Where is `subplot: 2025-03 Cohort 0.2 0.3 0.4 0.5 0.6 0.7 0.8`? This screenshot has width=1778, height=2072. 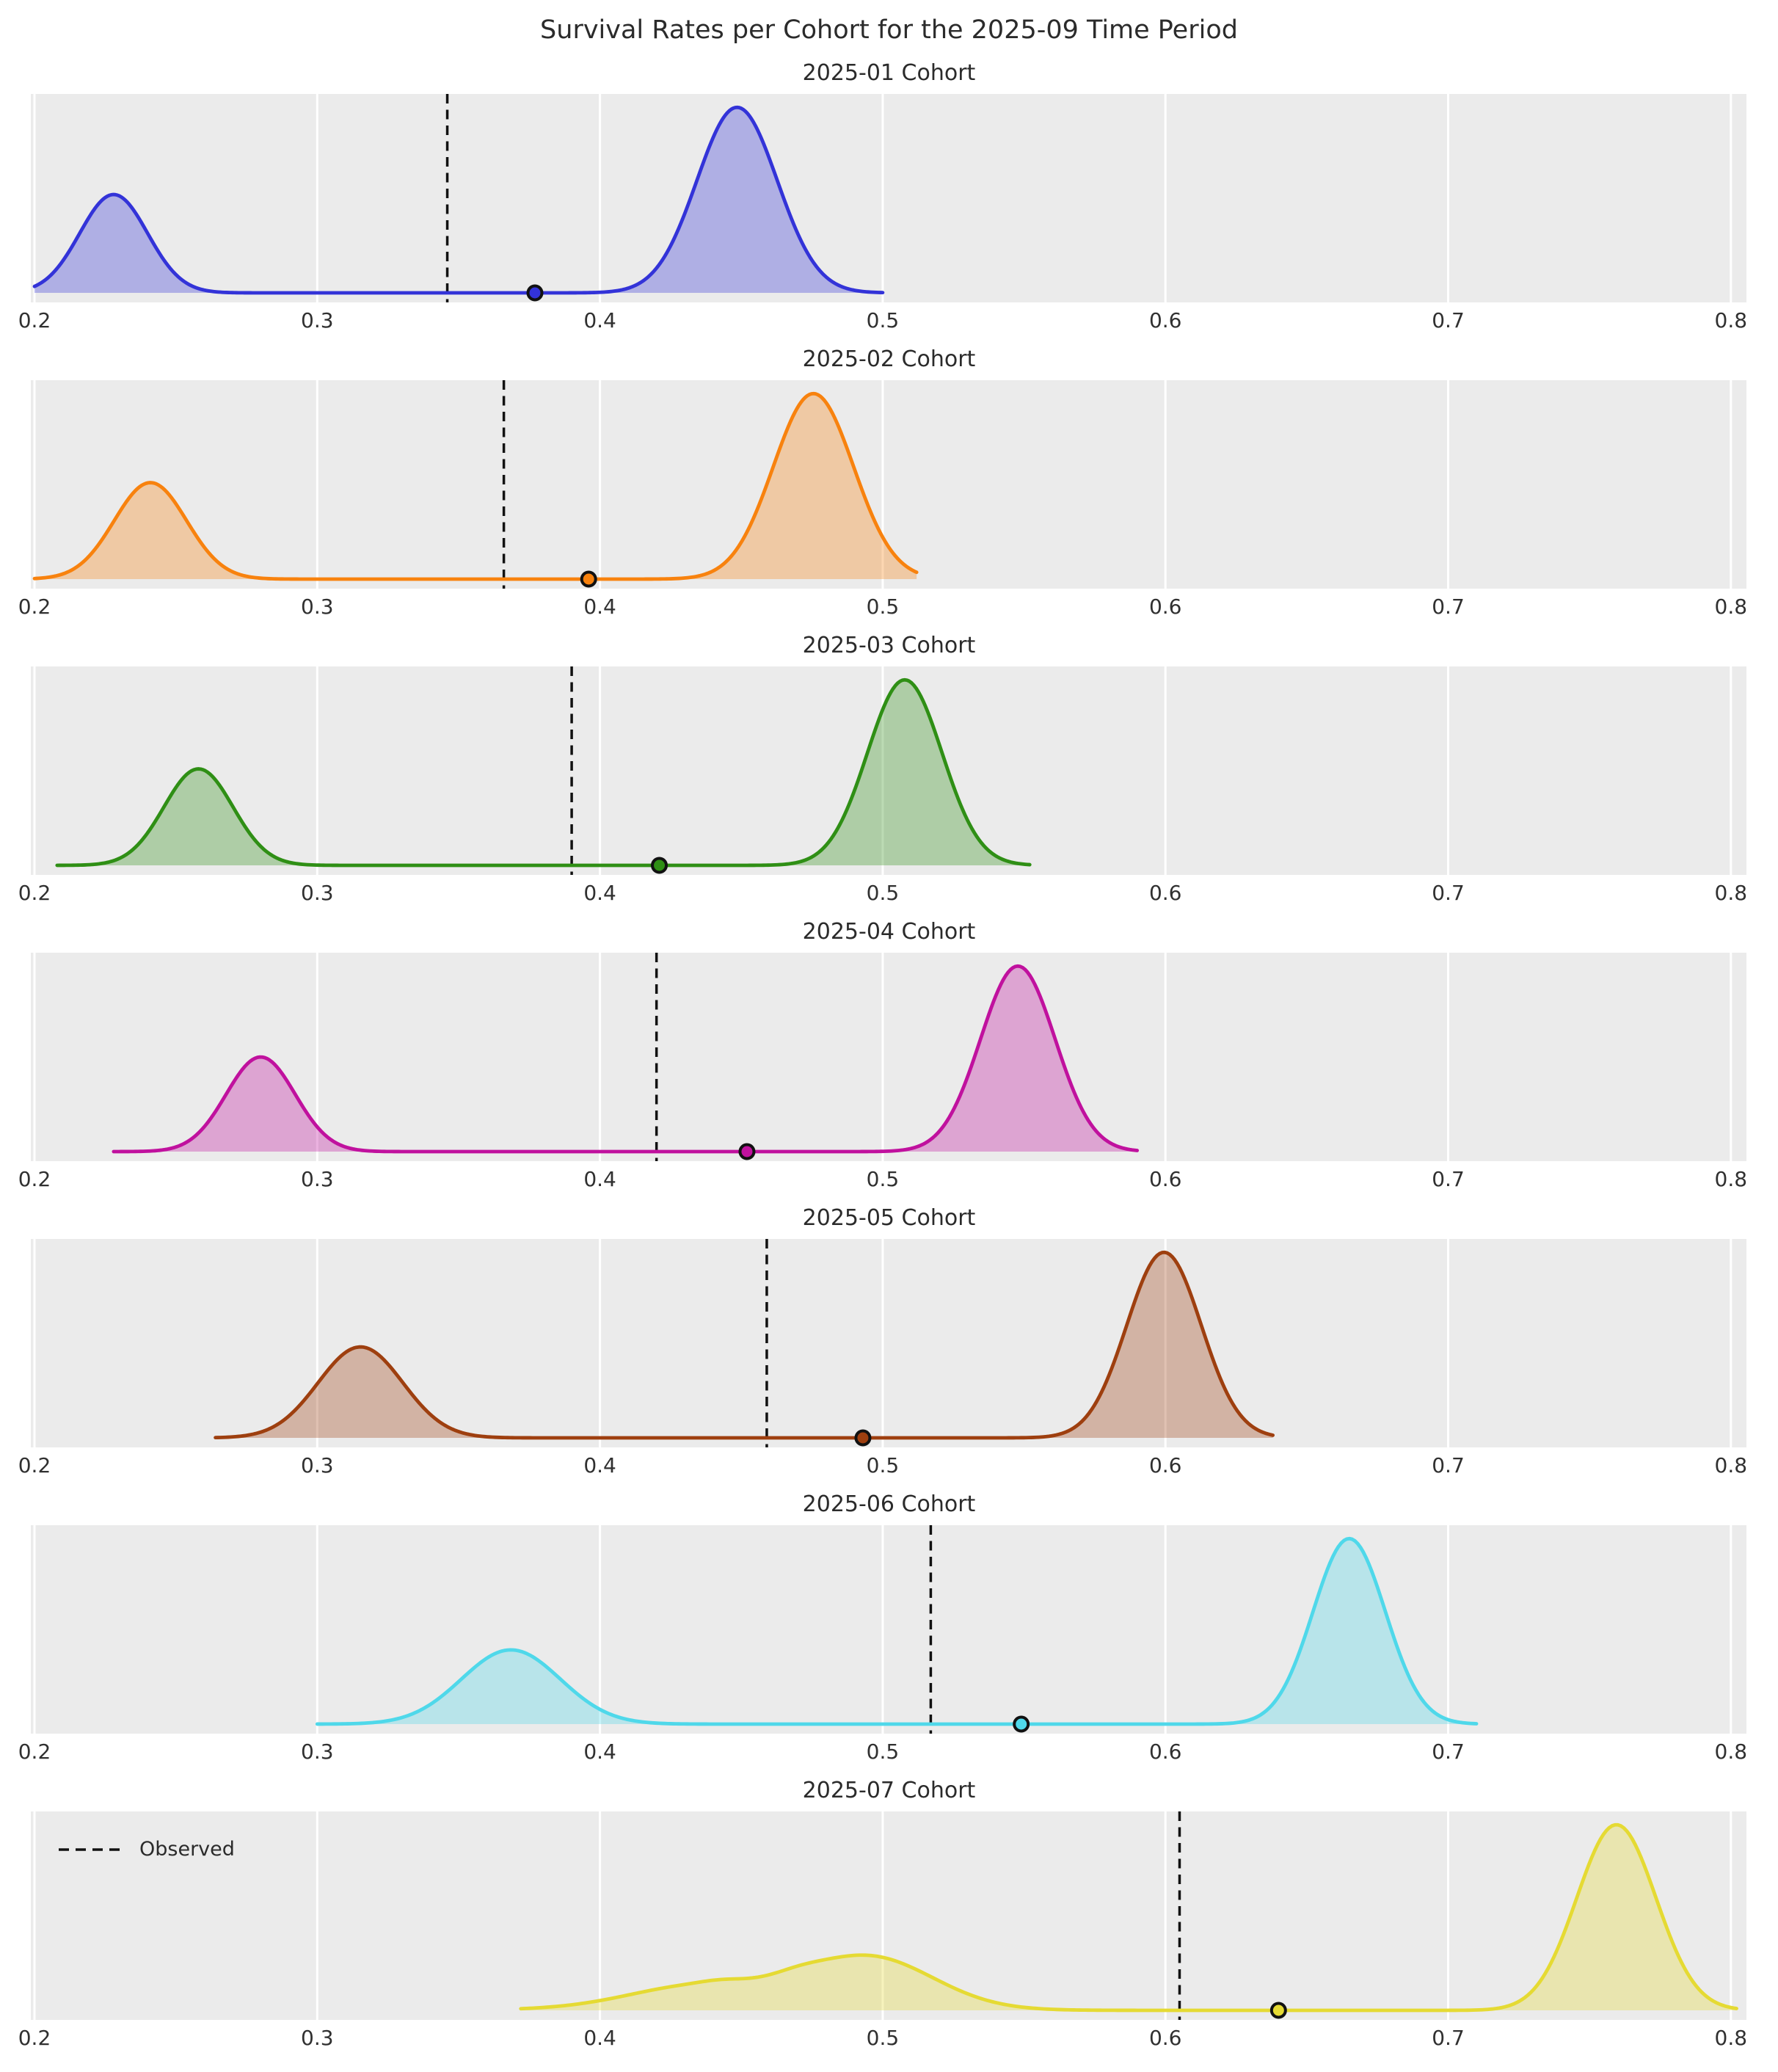 subplot: 2025-03 Cohort 0.2 0.3 0.4 0.5 0.6 0.7 0.8 is located at coordinates (889, 766).